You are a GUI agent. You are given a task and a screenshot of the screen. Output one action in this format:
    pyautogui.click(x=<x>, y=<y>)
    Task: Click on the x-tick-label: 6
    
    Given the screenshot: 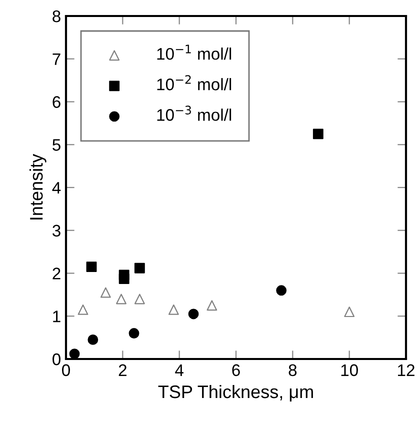 What is the action you would take?
    pyautogui.click(x=236, y=370)
    